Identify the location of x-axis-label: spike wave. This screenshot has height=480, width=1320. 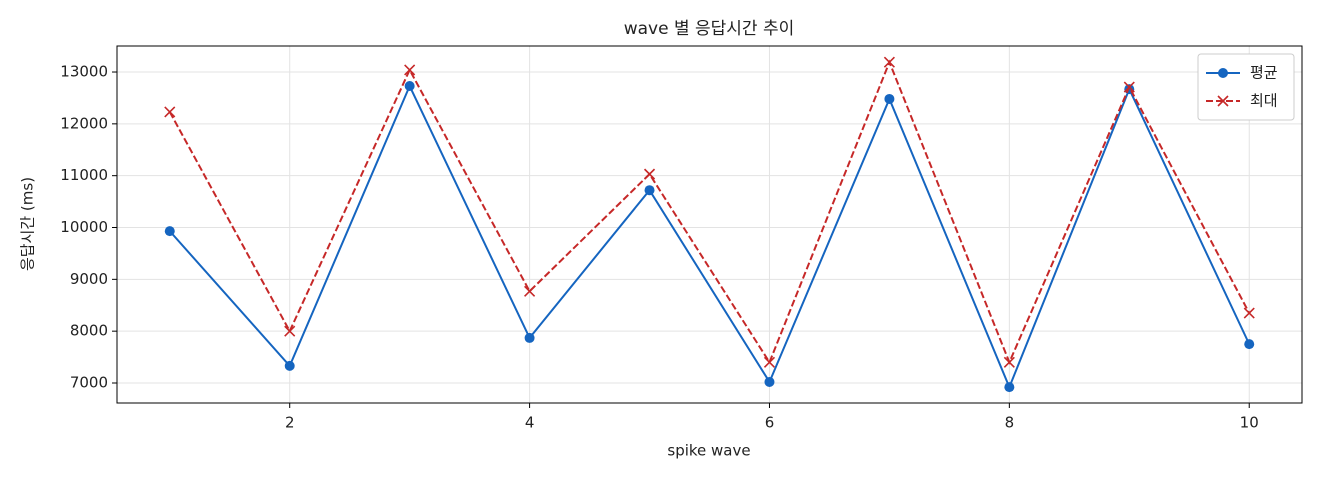
(708, 451).